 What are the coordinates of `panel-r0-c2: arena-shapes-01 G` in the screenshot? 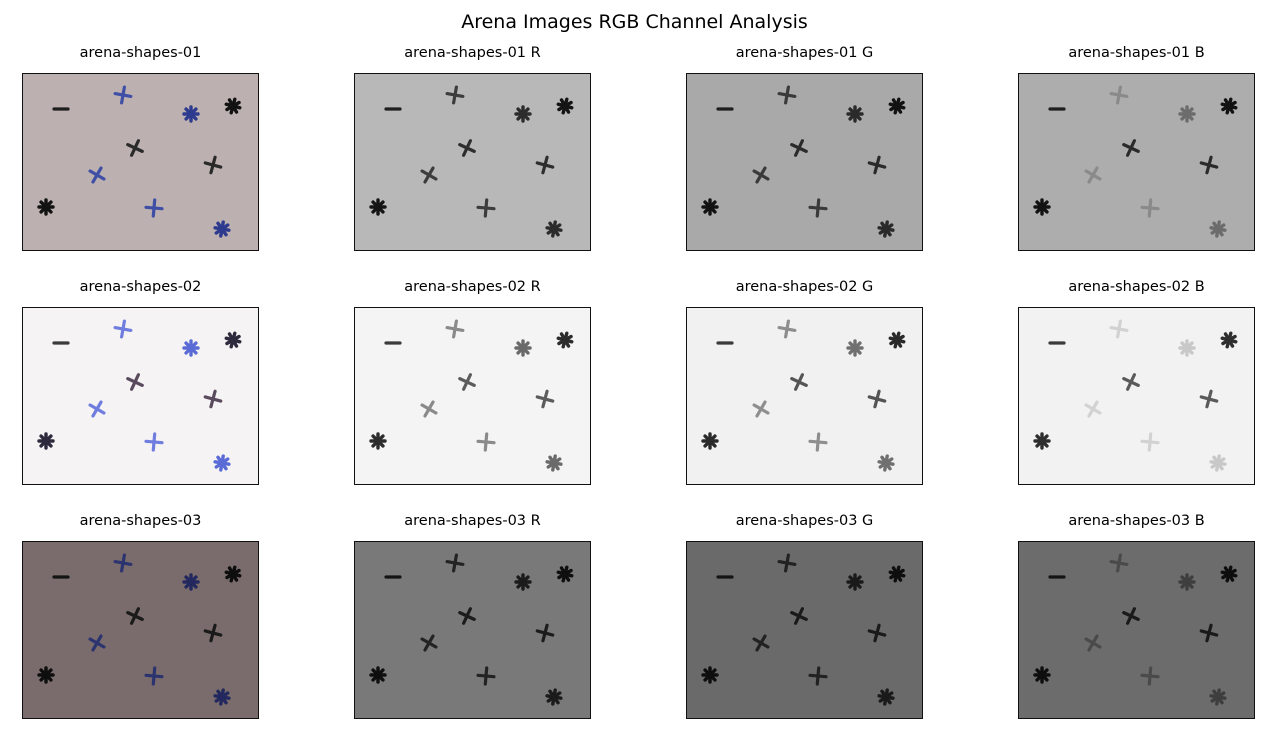 It's located at (804, 148).